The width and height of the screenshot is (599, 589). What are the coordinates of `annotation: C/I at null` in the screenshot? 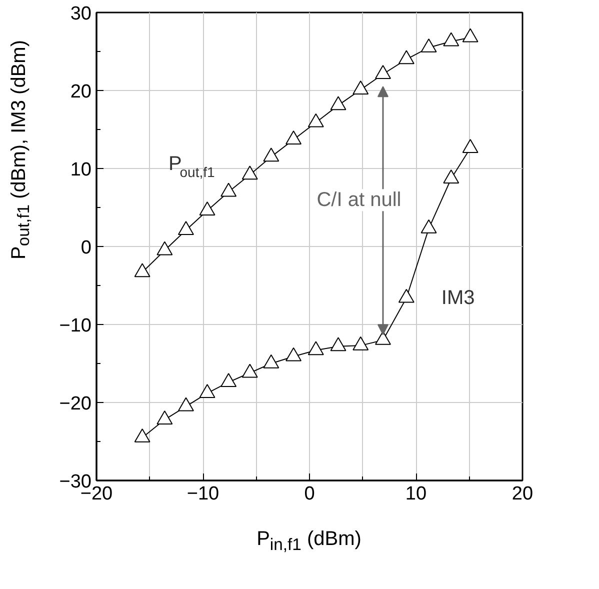 It's located at (359, 200).